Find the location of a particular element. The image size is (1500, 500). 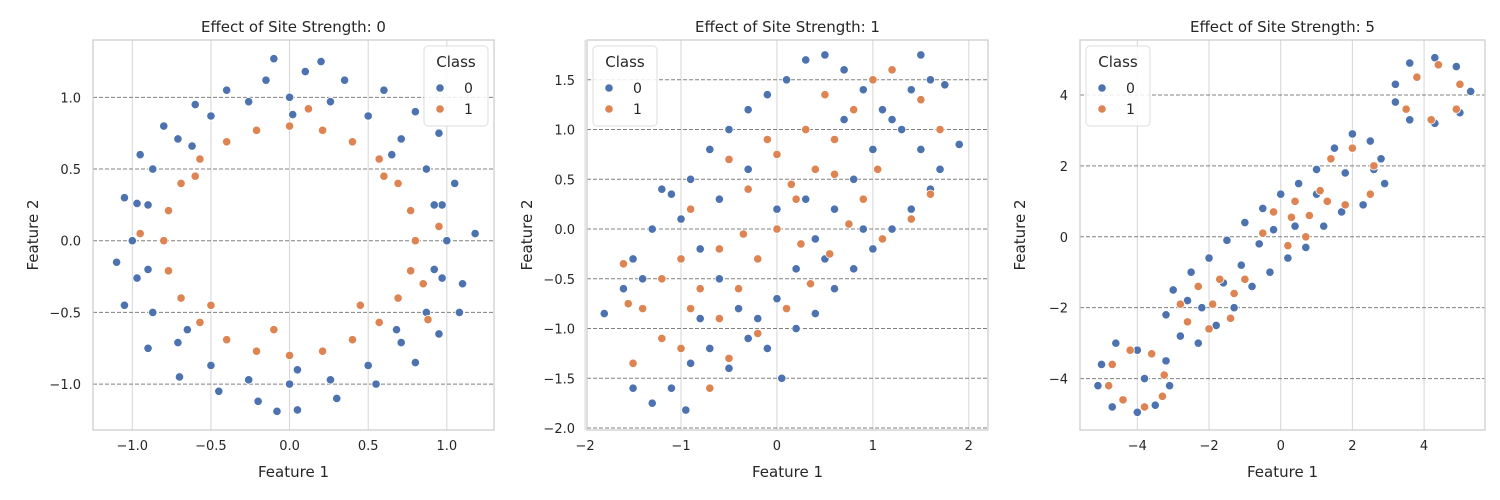

x-tick-label: 4 is located at coordinates (1424, 446).